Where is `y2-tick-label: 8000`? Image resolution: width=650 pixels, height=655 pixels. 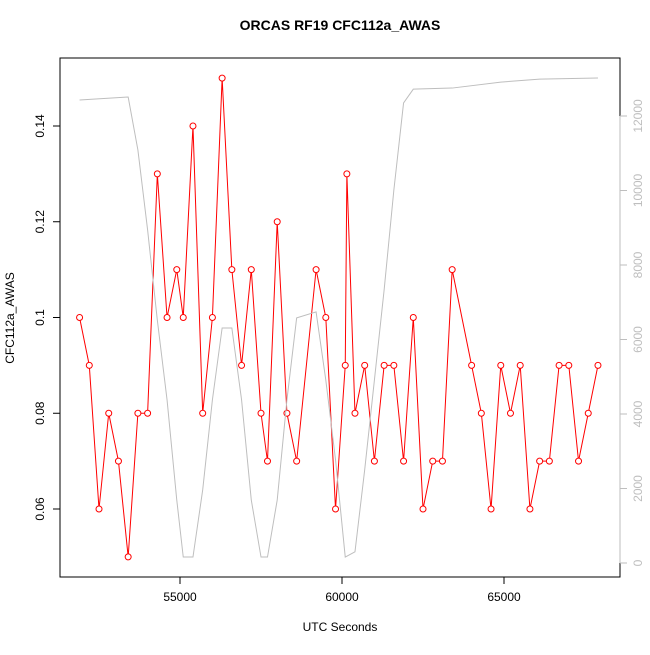 y2-tick-label: 8000 is located at coordinates (638, 264).